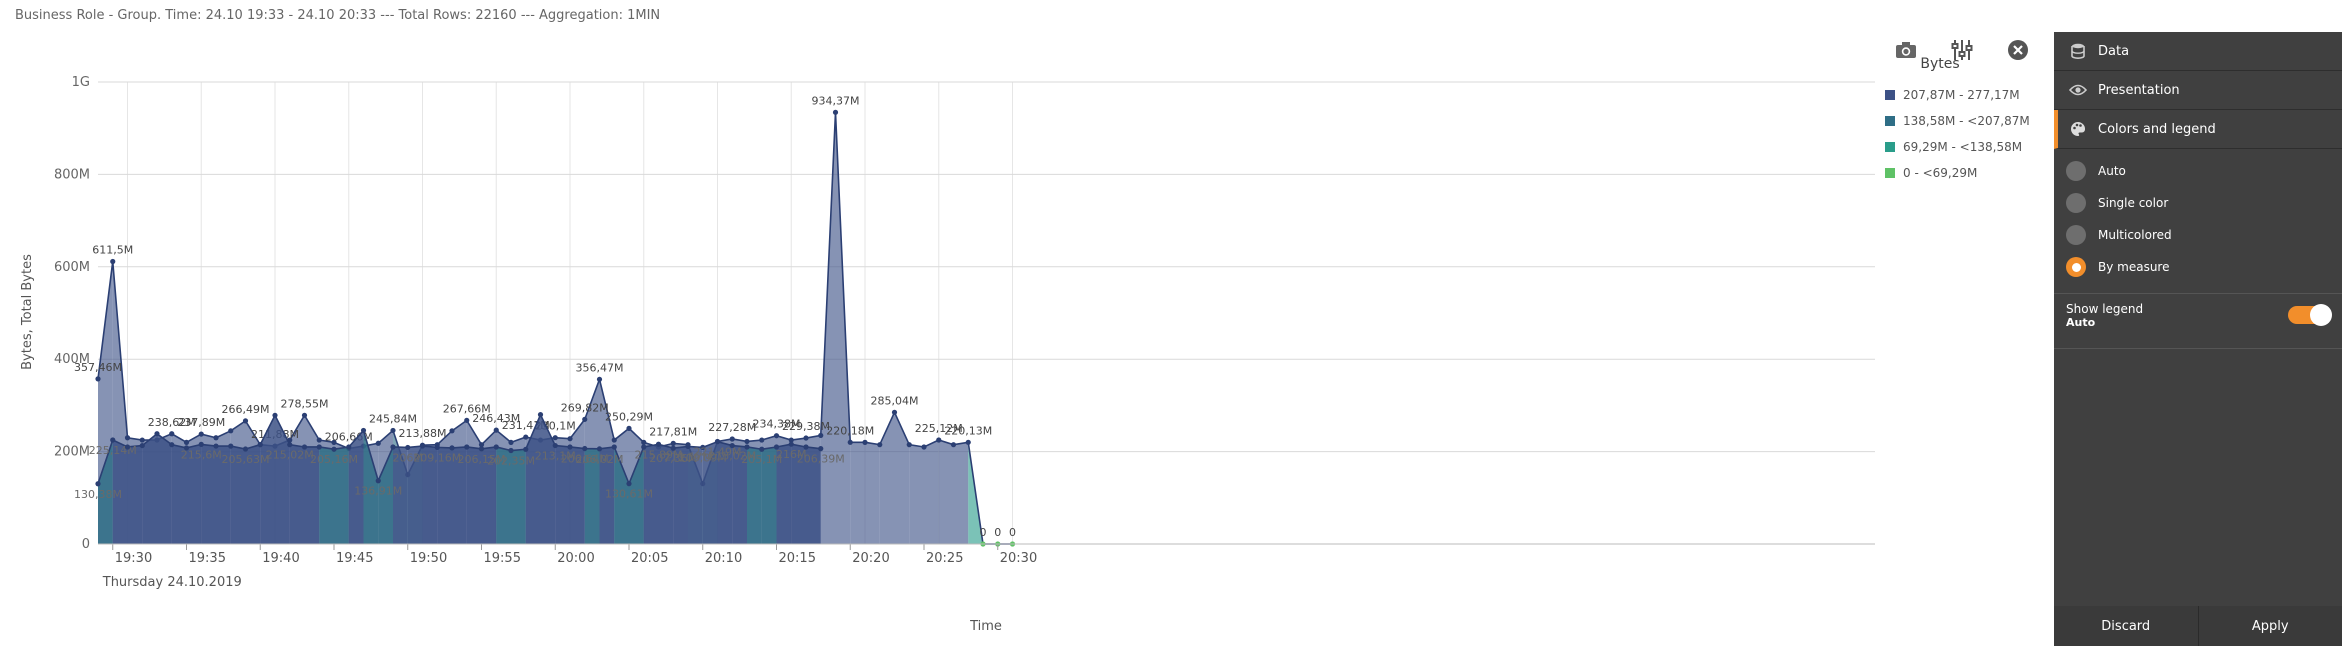 This screenshot has width=2342, height=671. What do you see at coordinates (2198, 51) in the screenshot?
I see `panel-section-data: Data` at bounding box center [2198, 51].